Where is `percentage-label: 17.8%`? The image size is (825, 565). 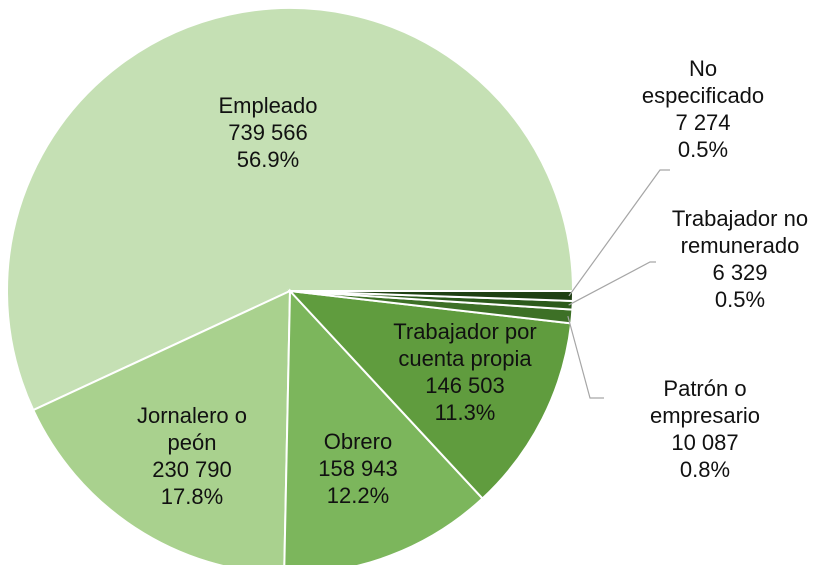
percentage-label: 17.8% is located at coordinates (192, 496).